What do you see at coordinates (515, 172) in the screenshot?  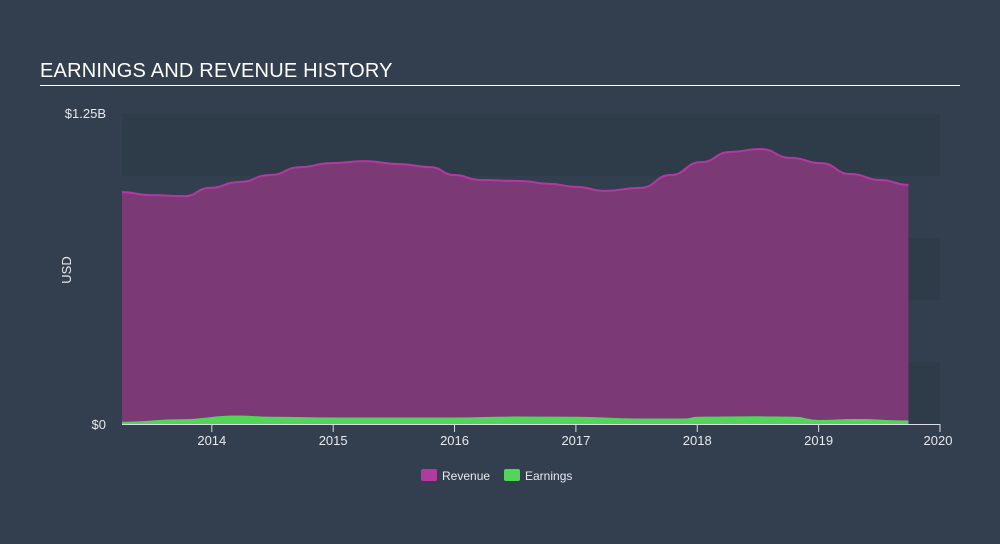 I see `revenue-line` at bounding box center [515, 172].